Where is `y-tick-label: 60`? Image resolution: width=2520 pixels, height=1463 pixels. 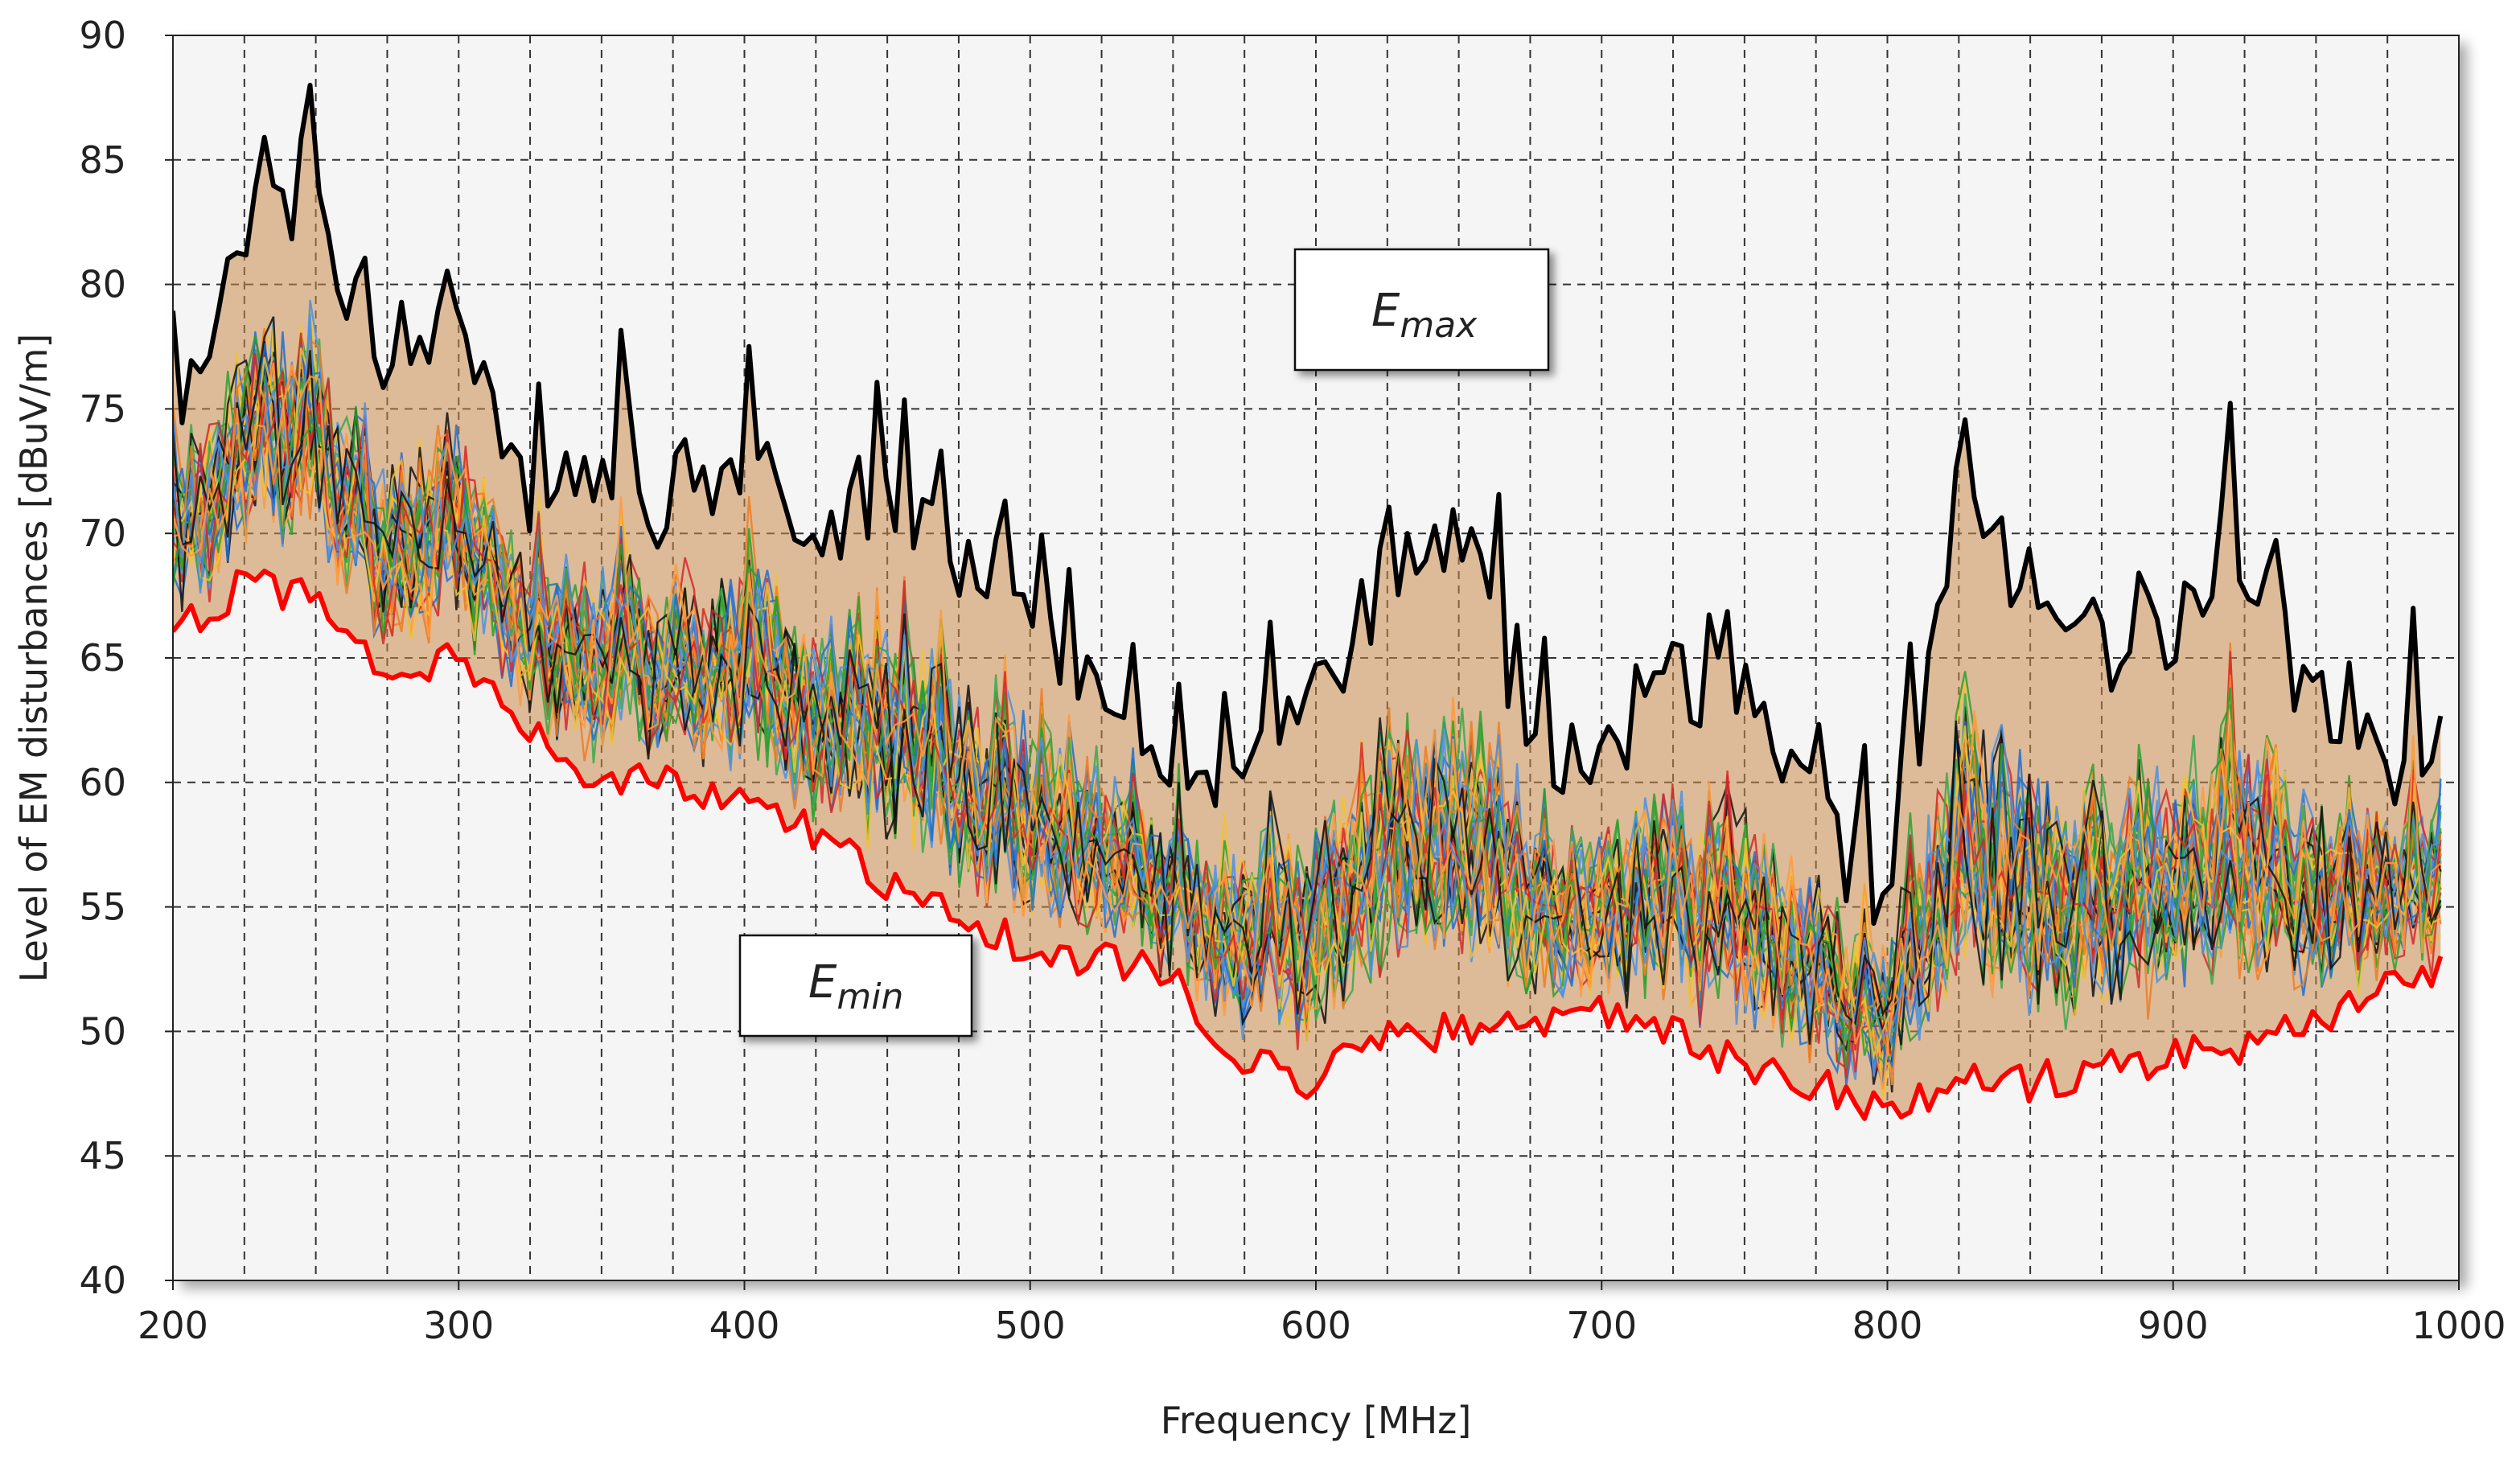
y-tick-label: 60 is located at coordinates (102, 782).